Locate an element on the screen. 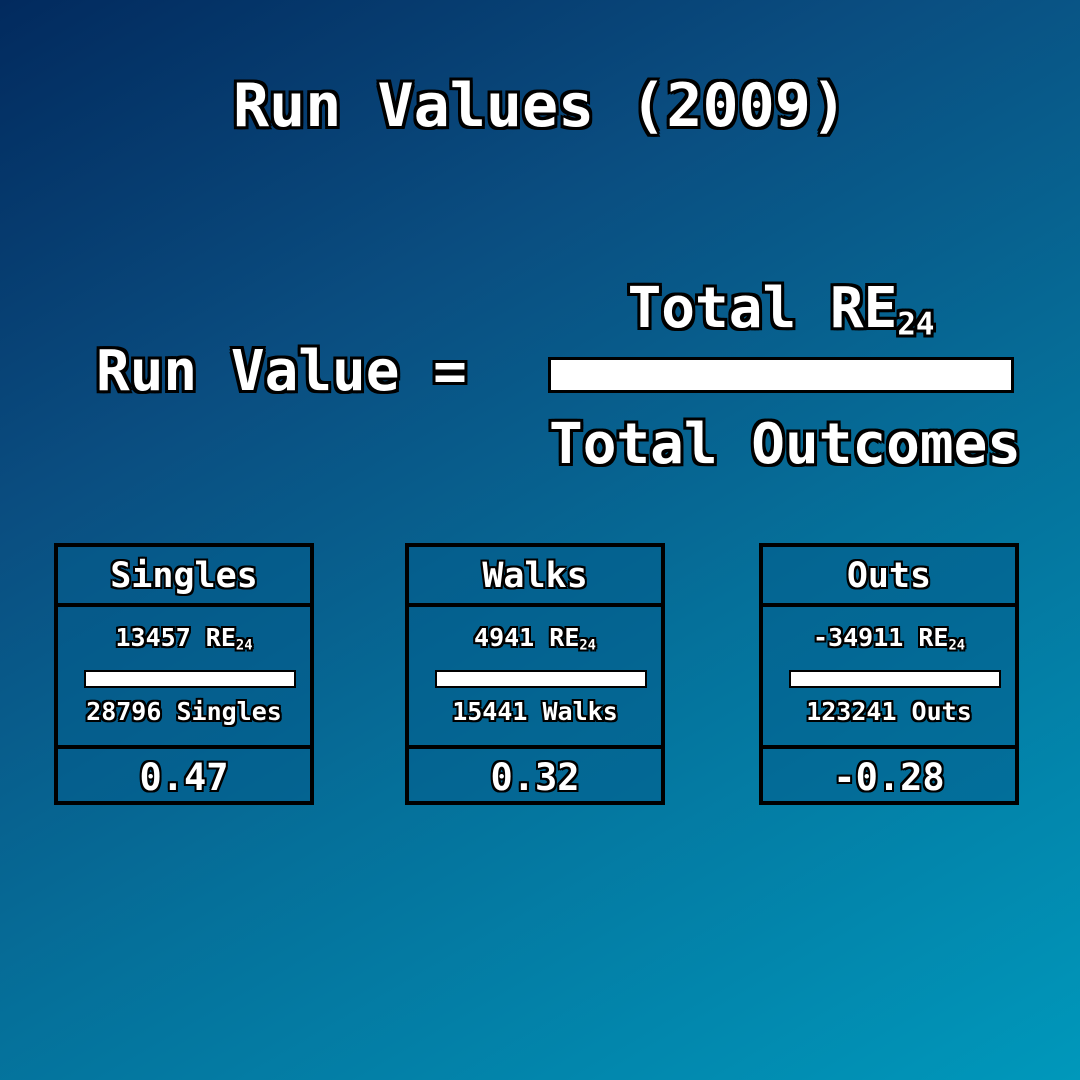 This screenshot has height=1080, width=1080. formula-numerator-text: Total RE is located at coordinates (762, 308).